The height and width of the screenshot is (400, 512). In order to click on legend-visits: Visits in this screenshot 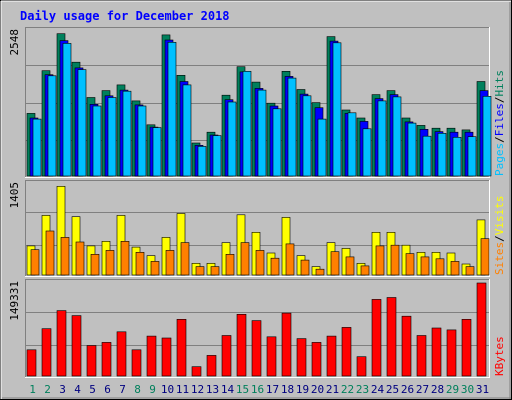, I will do `click(499, 216)`.